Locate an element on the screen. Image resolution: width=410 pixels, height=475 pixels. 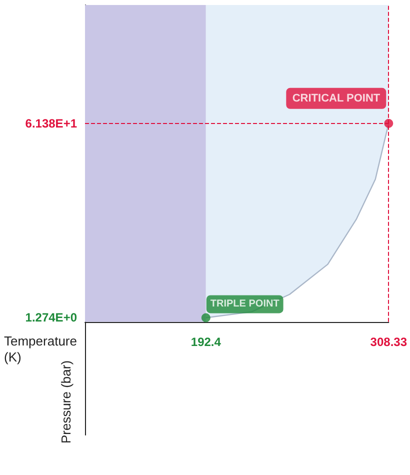
annotation: CRITICAL POINT is located at coordinates (336, 98).